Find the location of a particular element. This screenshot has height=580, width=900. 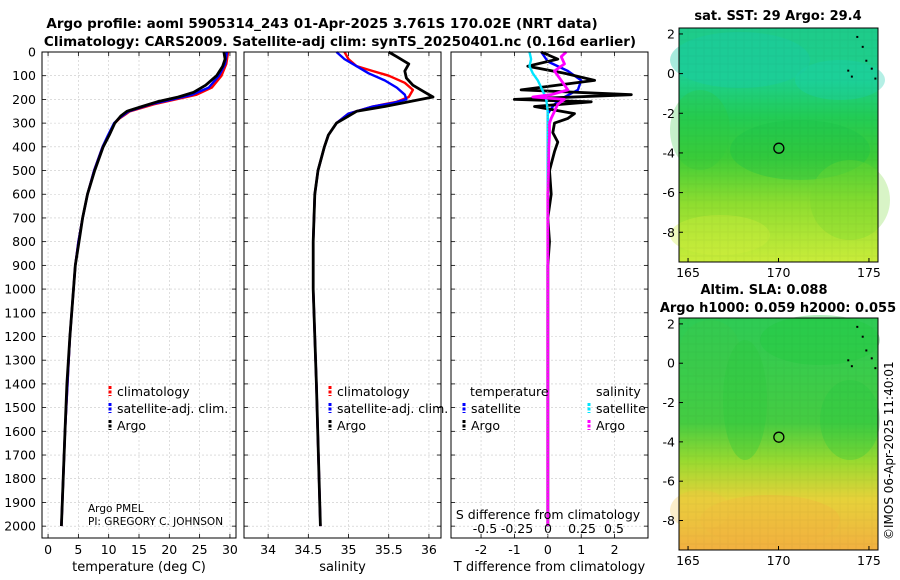

x-tick-label: 2 is located at coordinates (615, 549).